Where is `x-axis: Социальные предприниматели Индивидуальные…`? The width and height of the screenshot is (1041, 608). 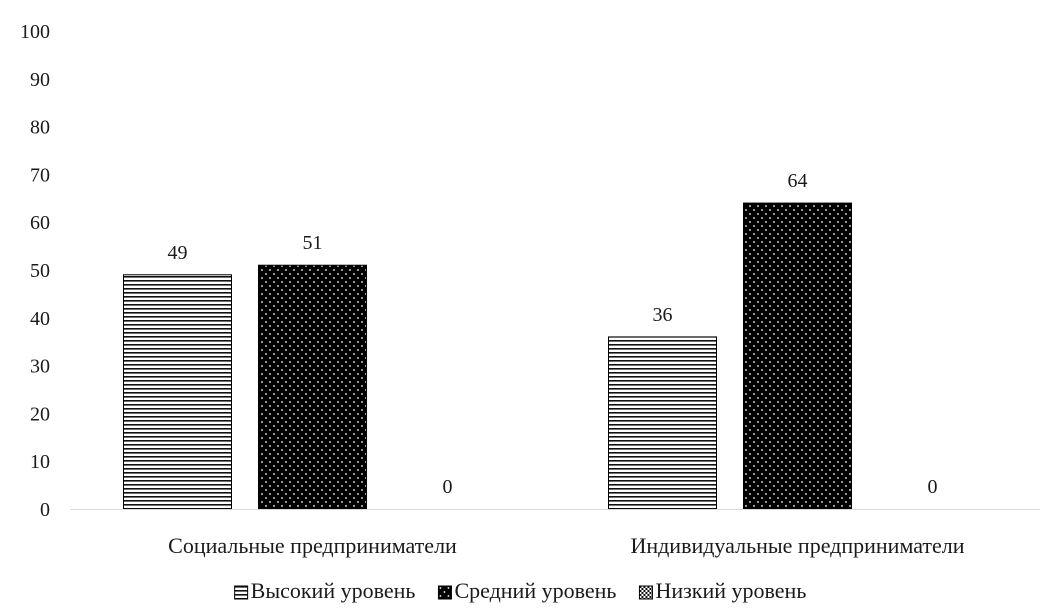 x-axis: Социальные предприниматели Индивидуальные… is located at coordinates (555, 533).